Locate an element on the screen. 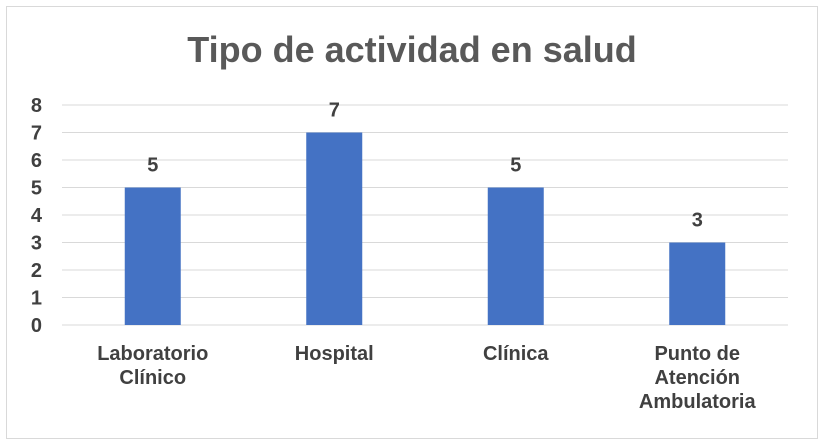 This screenshot has width=825, height=446. category-label-line: Clínica is located at coordinates (516, 354).